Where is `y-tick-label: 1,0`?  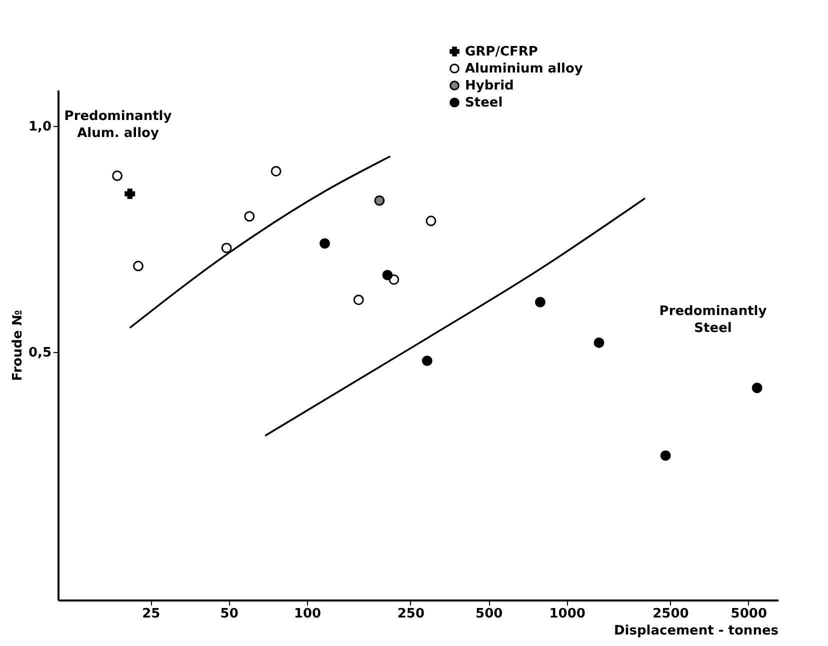
y-tick-label: 1,0 is located at coordinates (40, 127).